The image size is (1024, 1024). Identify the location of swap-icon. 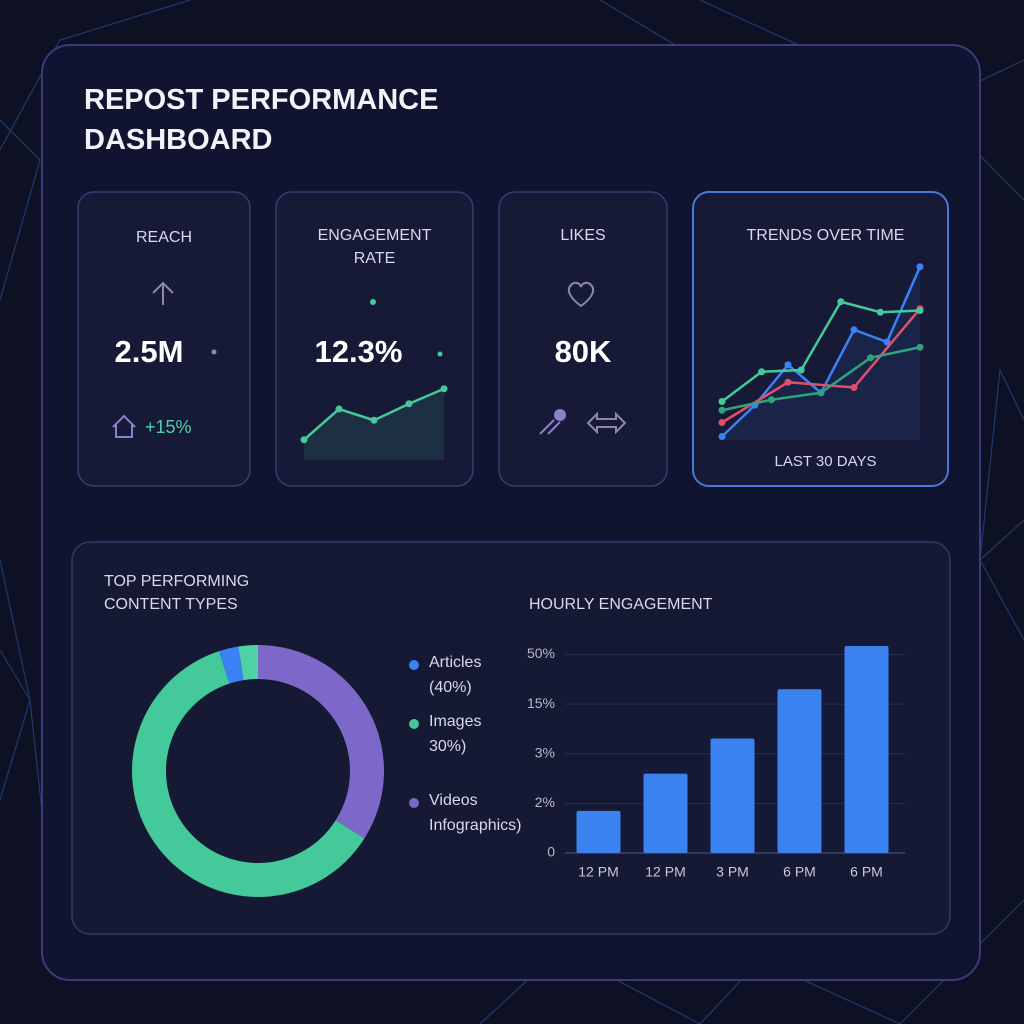
(606, 423).